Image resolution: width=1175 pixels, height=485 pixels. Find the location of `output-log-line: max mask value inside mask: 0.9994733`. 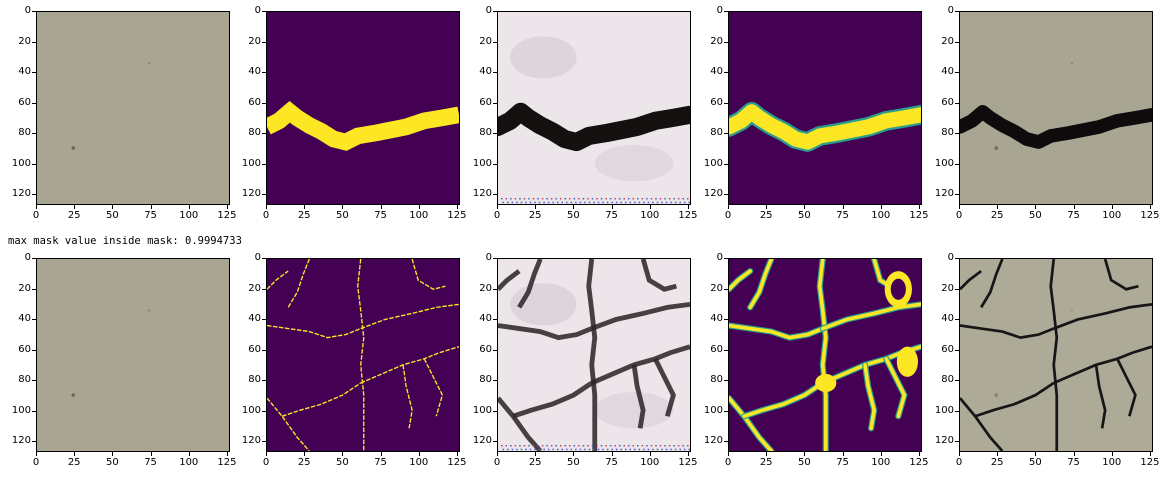

output-log-line: max mask value inside mask: 0.9994733 is located at coordinates (125, 241).